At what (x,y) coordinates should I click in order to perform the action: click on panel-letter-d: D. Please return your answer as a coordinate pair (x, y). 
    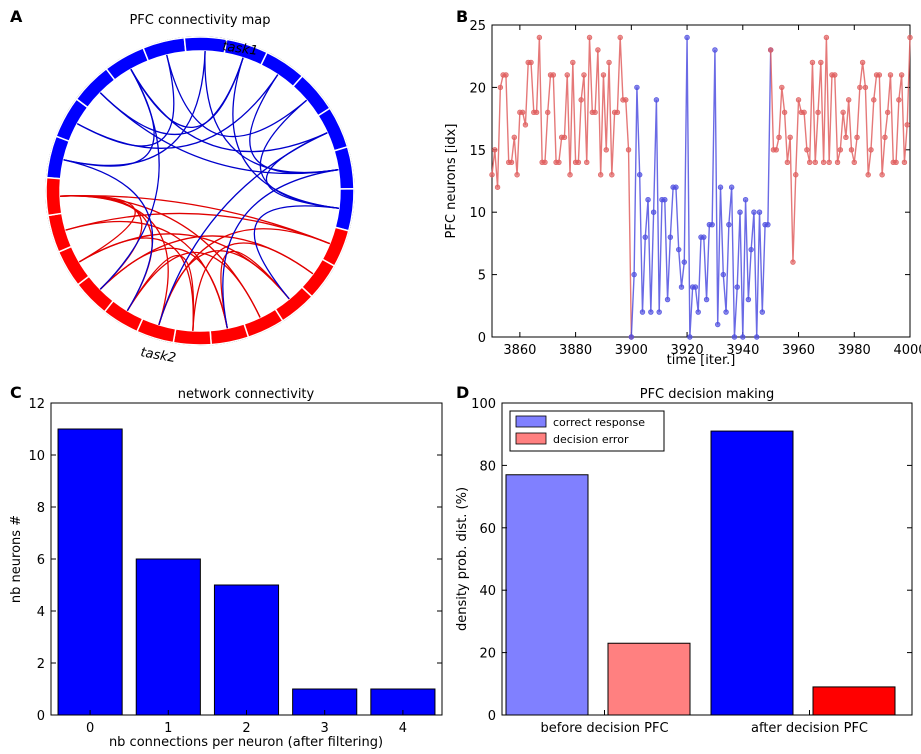
    Looking at the image, I should click on (462, 392).